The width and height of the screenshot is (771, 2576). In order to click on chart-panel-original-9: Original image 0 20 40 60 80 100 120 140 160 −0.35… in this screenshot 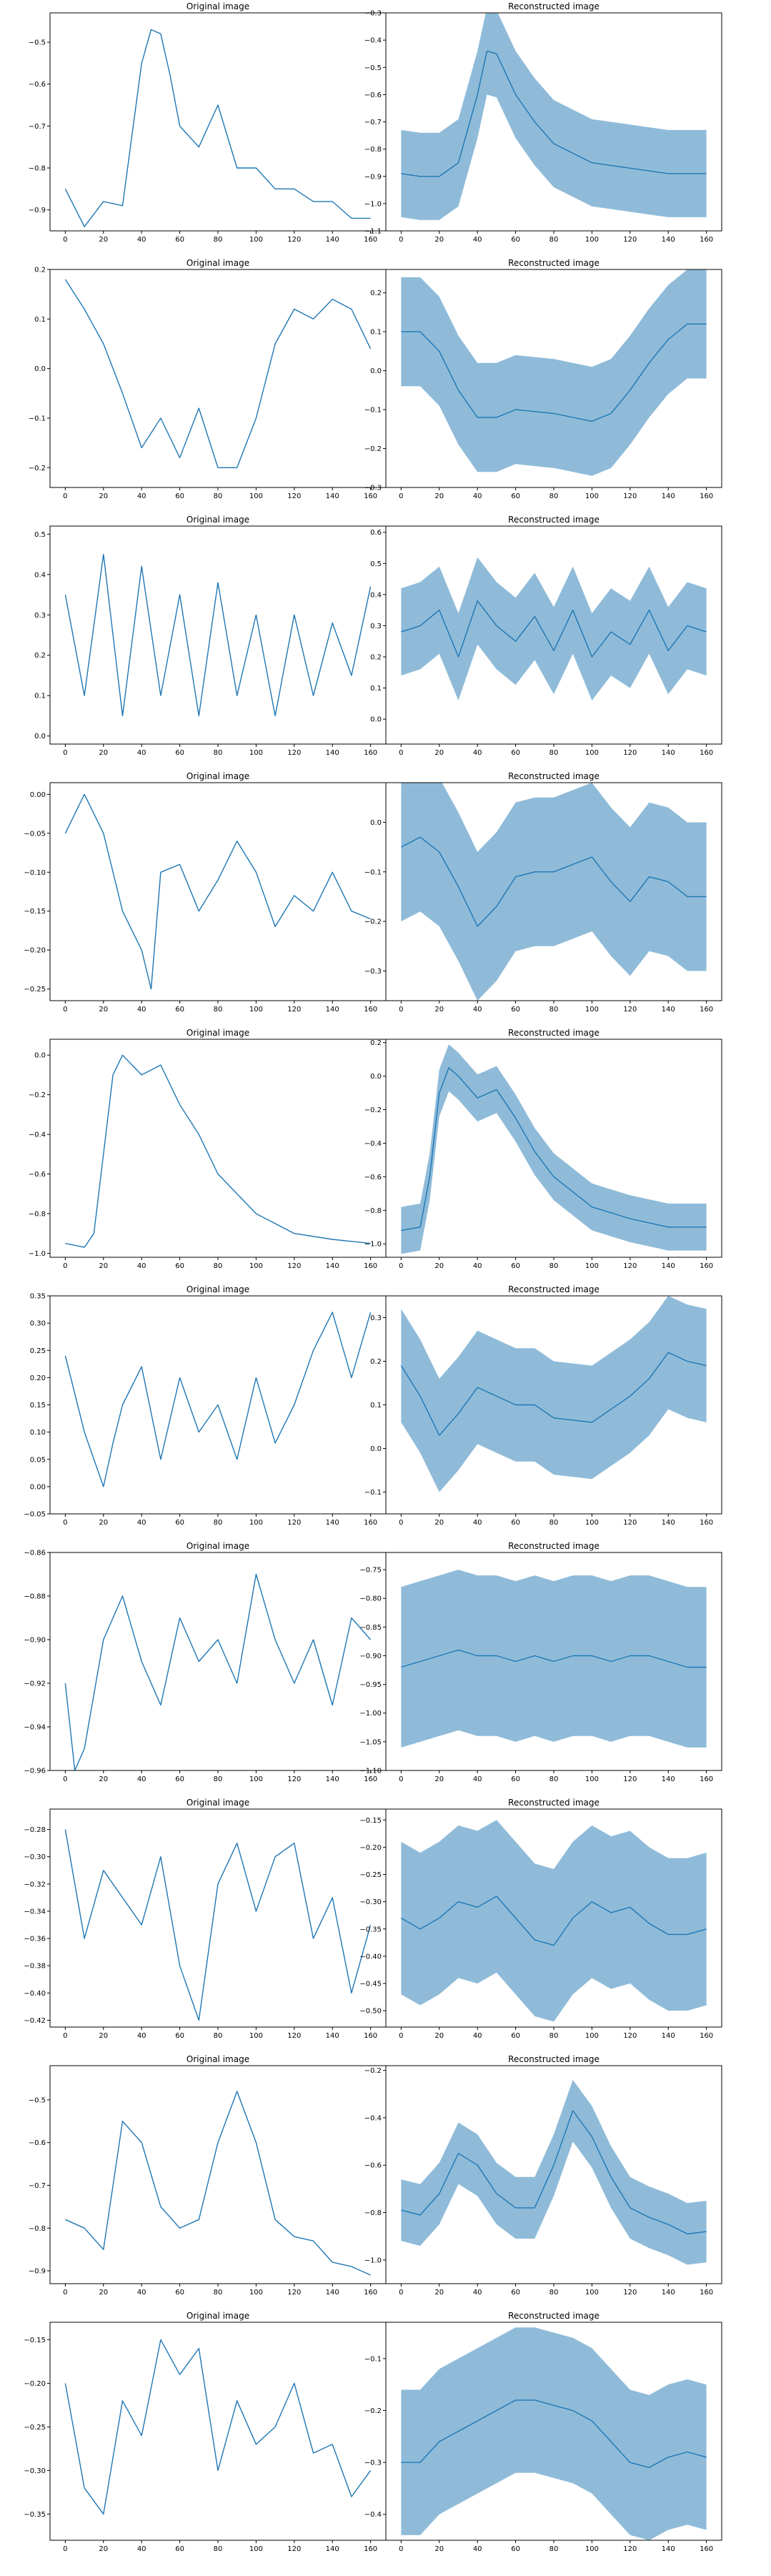, I will do `click(205, 2432)`.